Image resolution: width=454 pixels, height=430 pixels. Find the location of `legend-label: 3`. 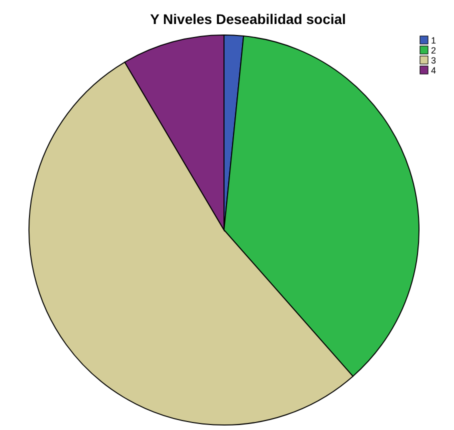

legend-label: 3 is located at coordinates (433, 61).